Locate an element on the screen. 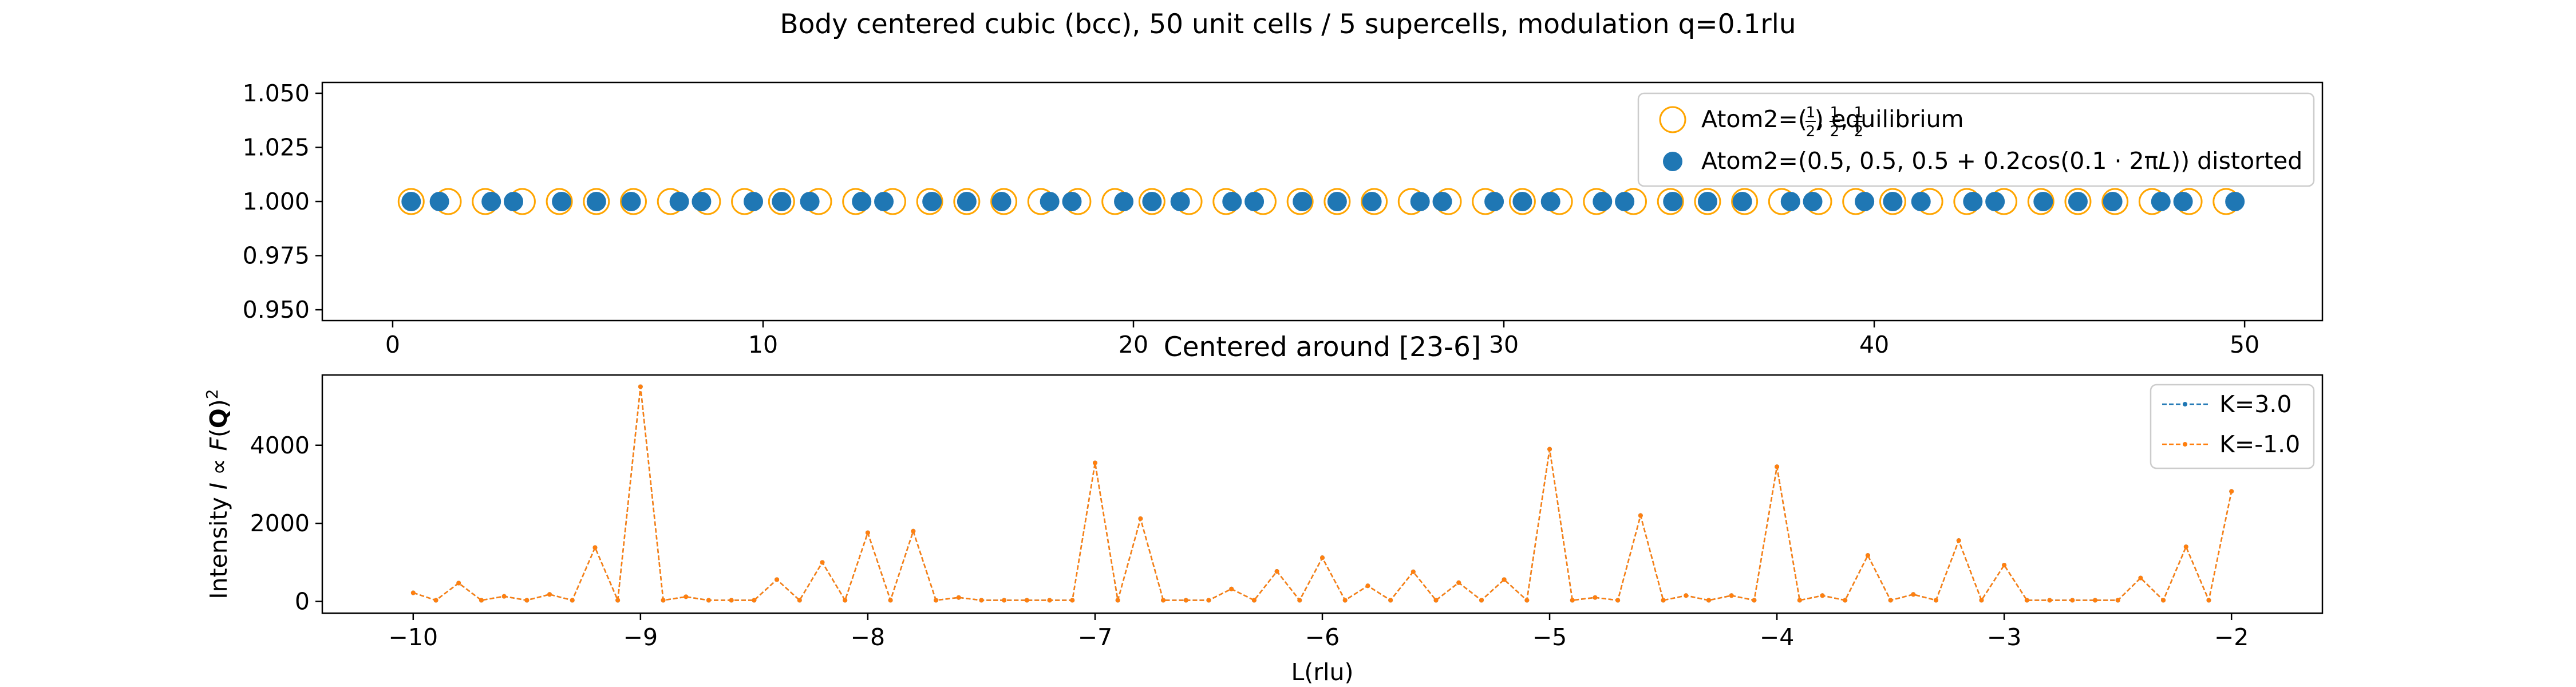 This screenshot has width=2576, height=687. bottom-legend-box is located at coordinates (2232, 426).